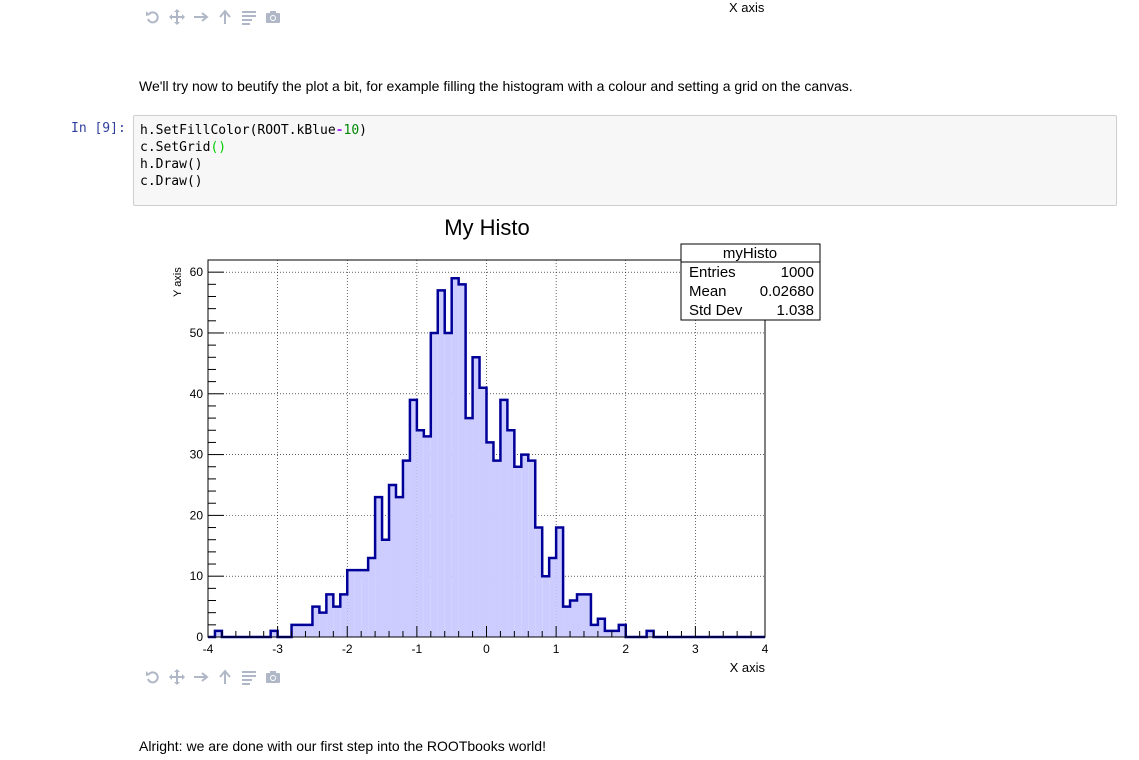  Describe the element at coordinates (253, 130) in the screenshot. I see `code-line-1: h.SetFillColor(ROOT.kBlue-10)` at that location.